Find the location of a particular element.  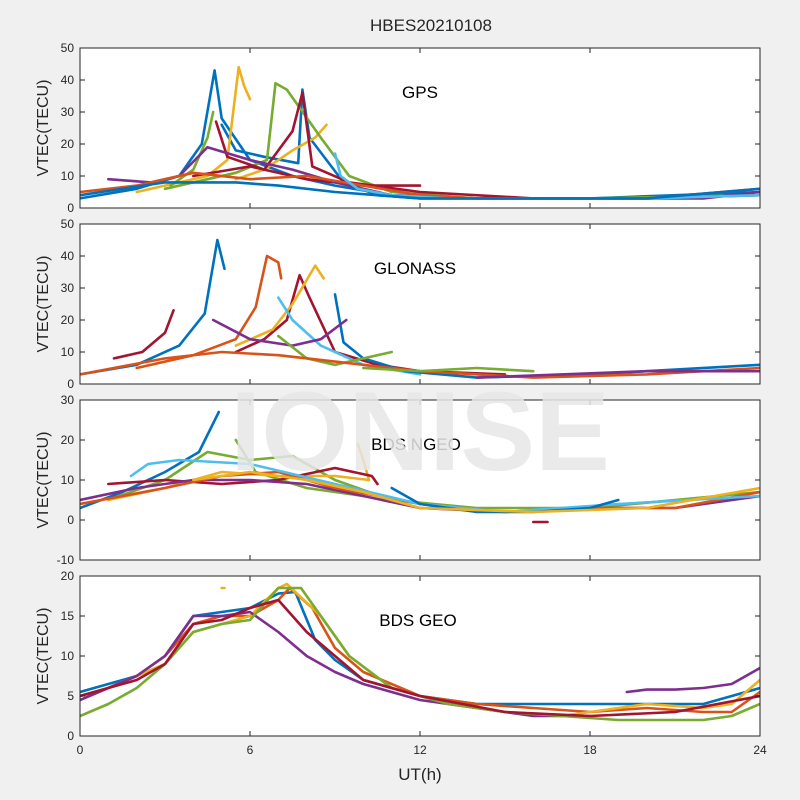

panel-label: BDS NGEO is located at coordinates (416, 444).